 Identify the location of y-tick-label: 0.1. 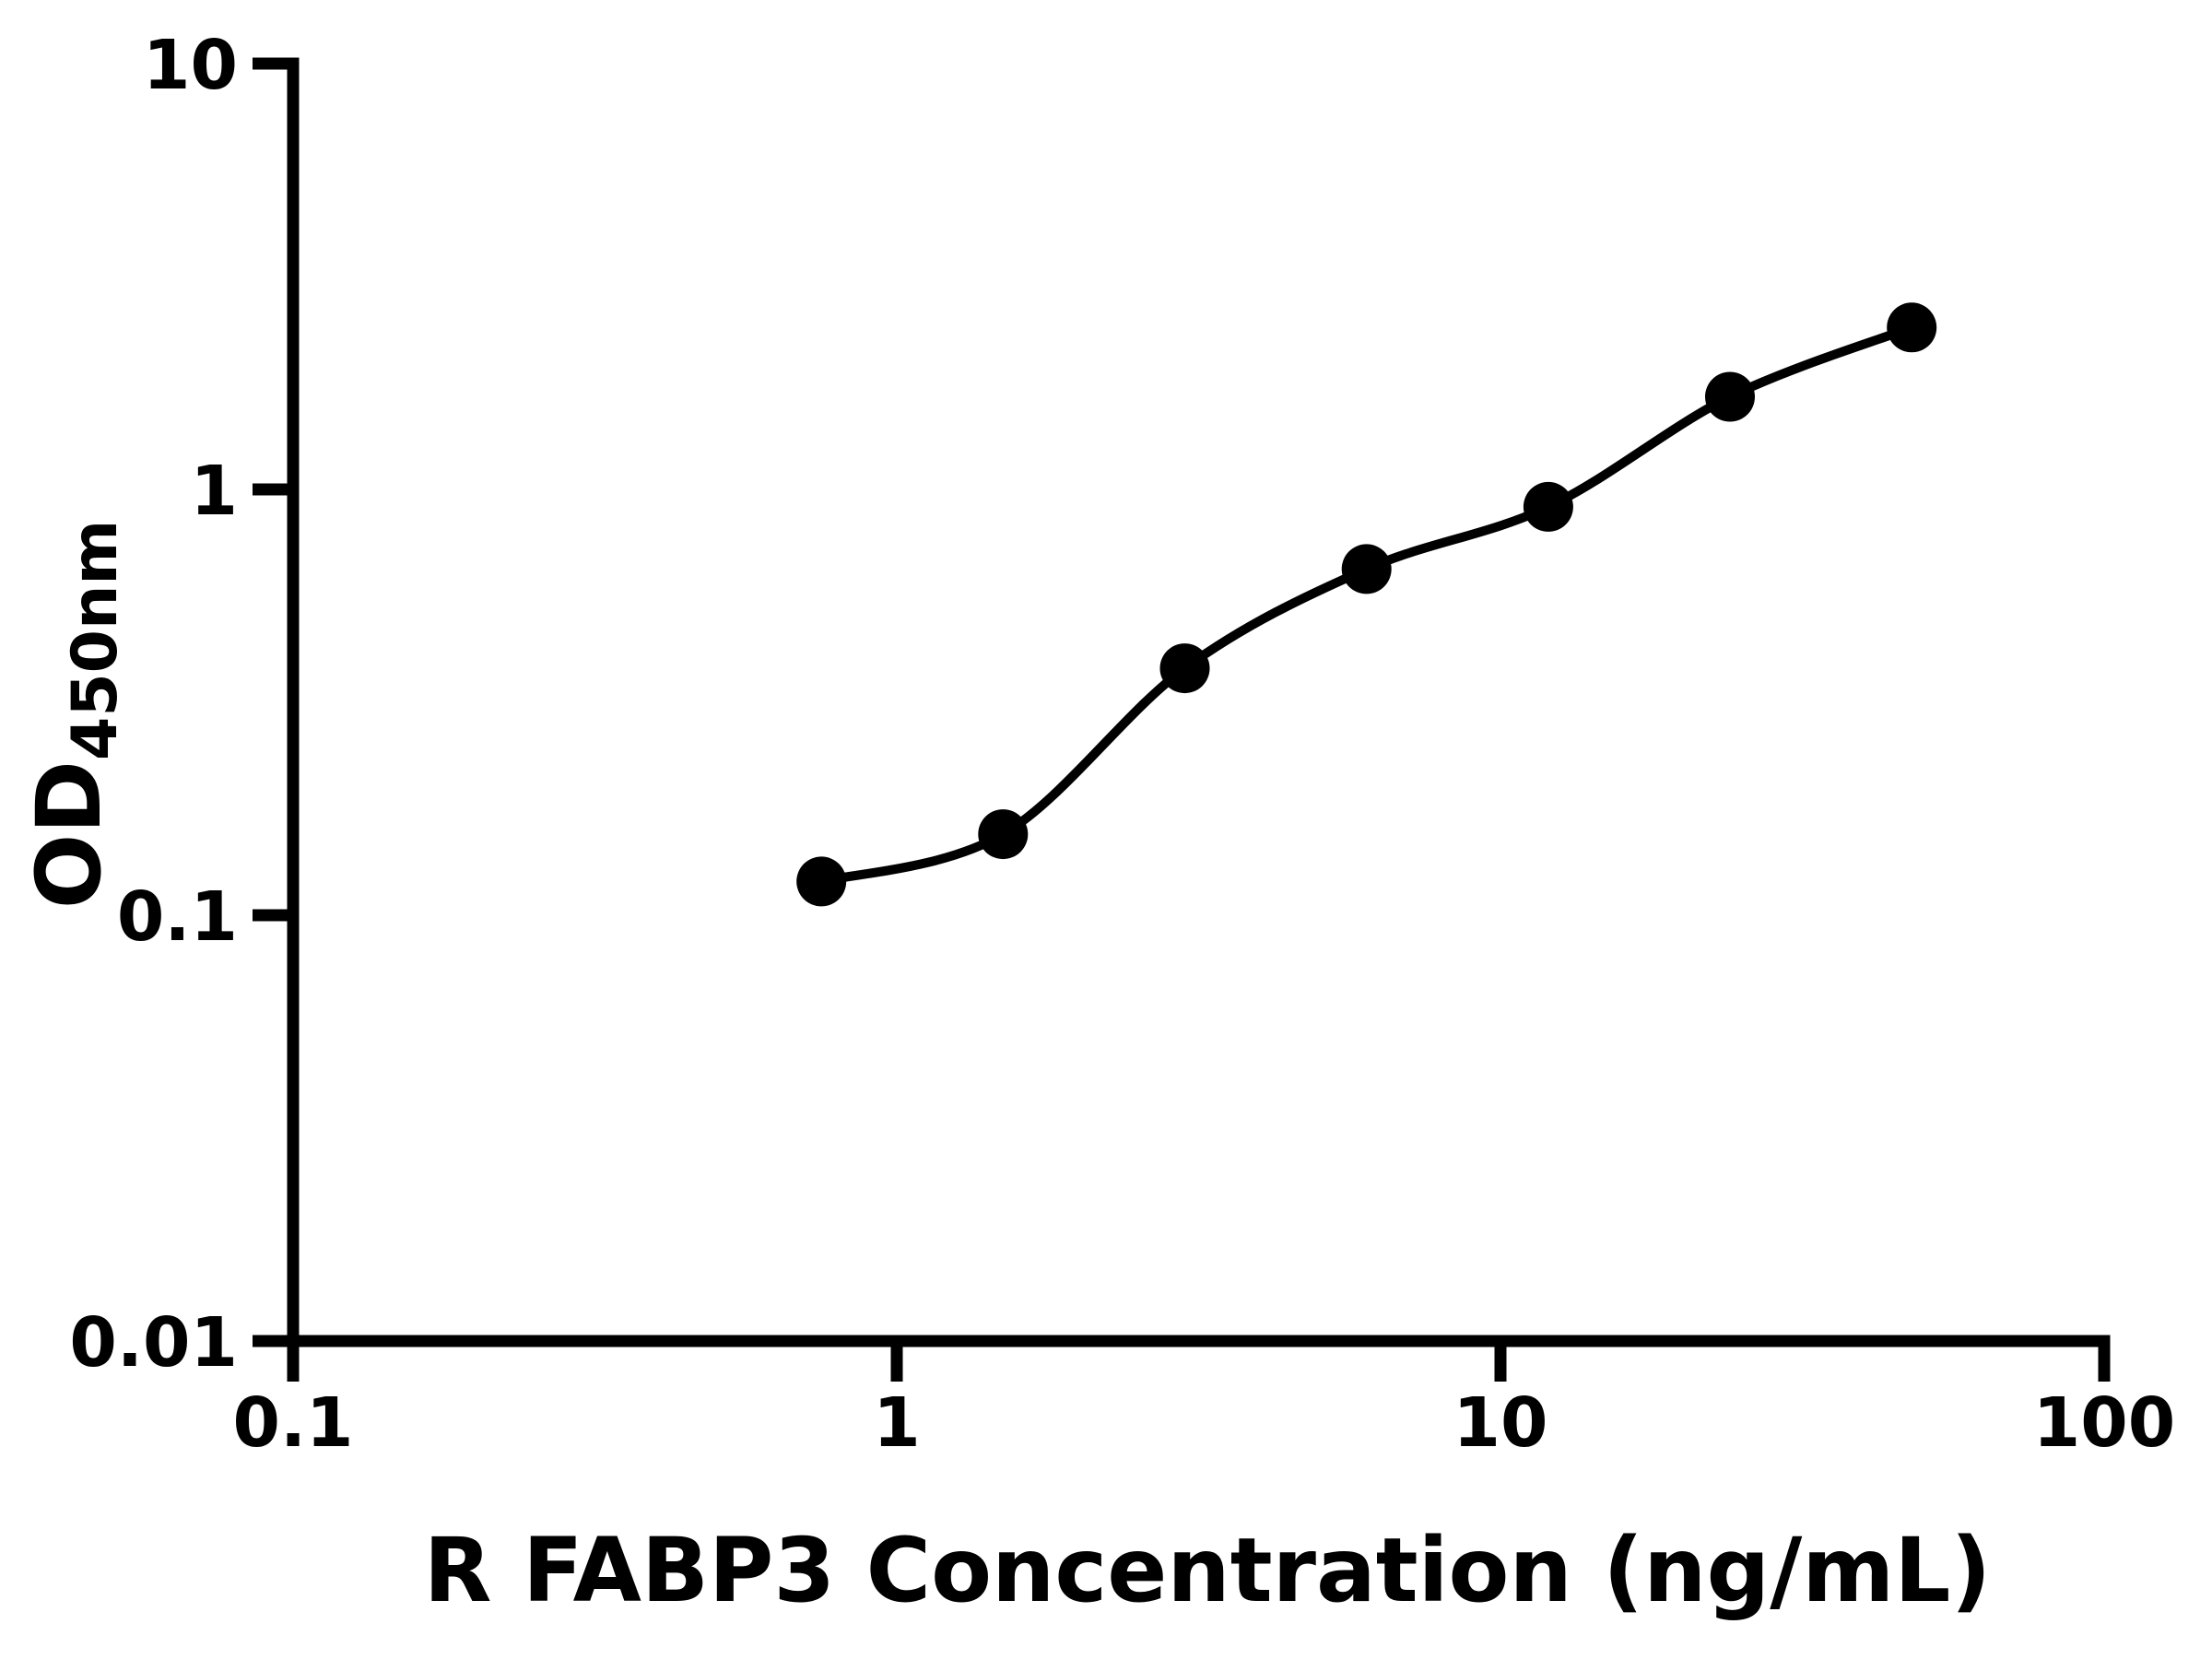
(177, 917).